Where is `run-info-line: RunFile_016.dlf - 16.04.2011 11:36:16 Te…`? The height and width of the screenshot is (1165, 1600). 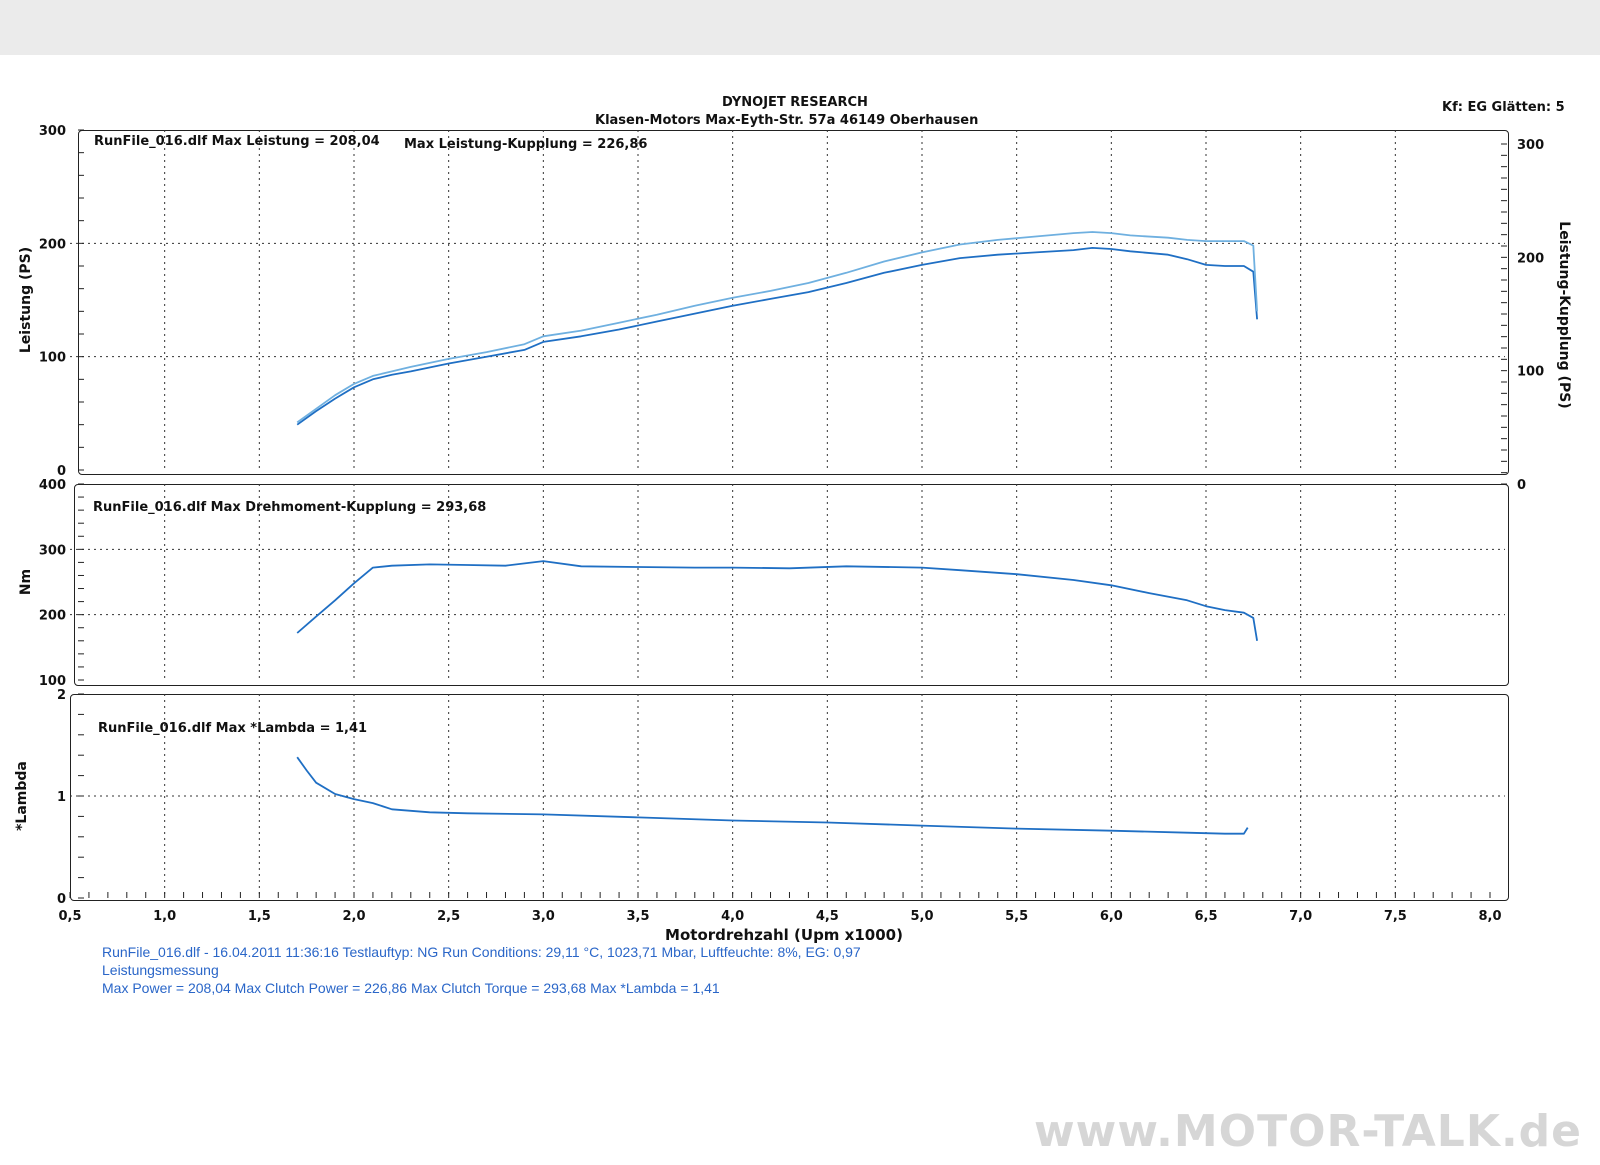
run-info-line: RunFile_016.dlf - 16.04.2011 11:36:16 Te… is located at coordinates (481, 952).